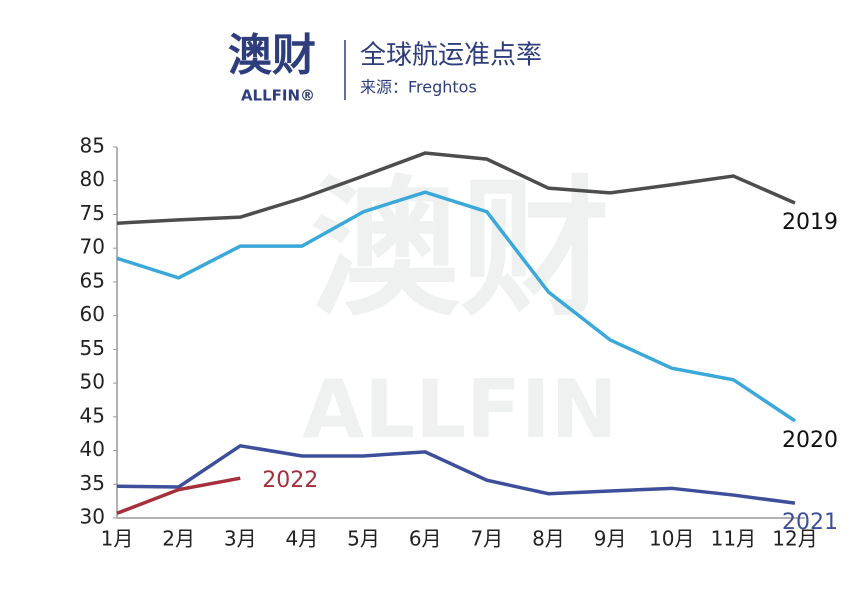 The width and height of the screenshot is (860, 611). What do you see at coordinates (486, 539) in the screenshot?
I see `x-tick-label: 7月` at bounding box center [486, 539].